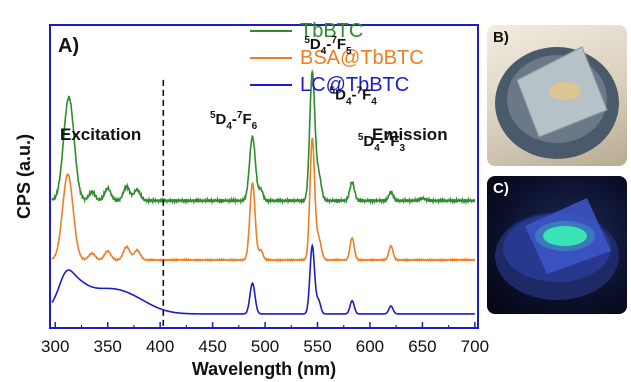 The height and width of the screenshot is (382, 631). Describe the element at coordinates (501, 188) in the screenshot. I see `photo-c-label: C)` at that location.